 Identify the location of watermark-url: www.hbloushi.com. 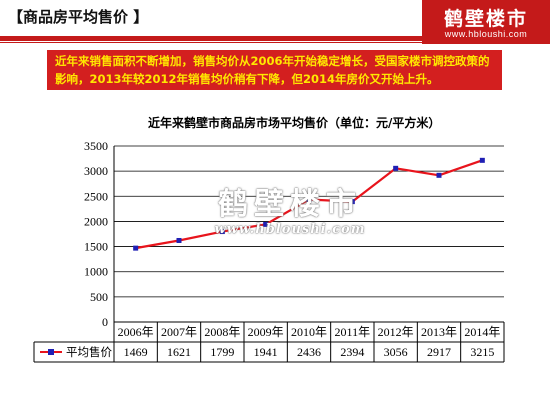
(290, 229).